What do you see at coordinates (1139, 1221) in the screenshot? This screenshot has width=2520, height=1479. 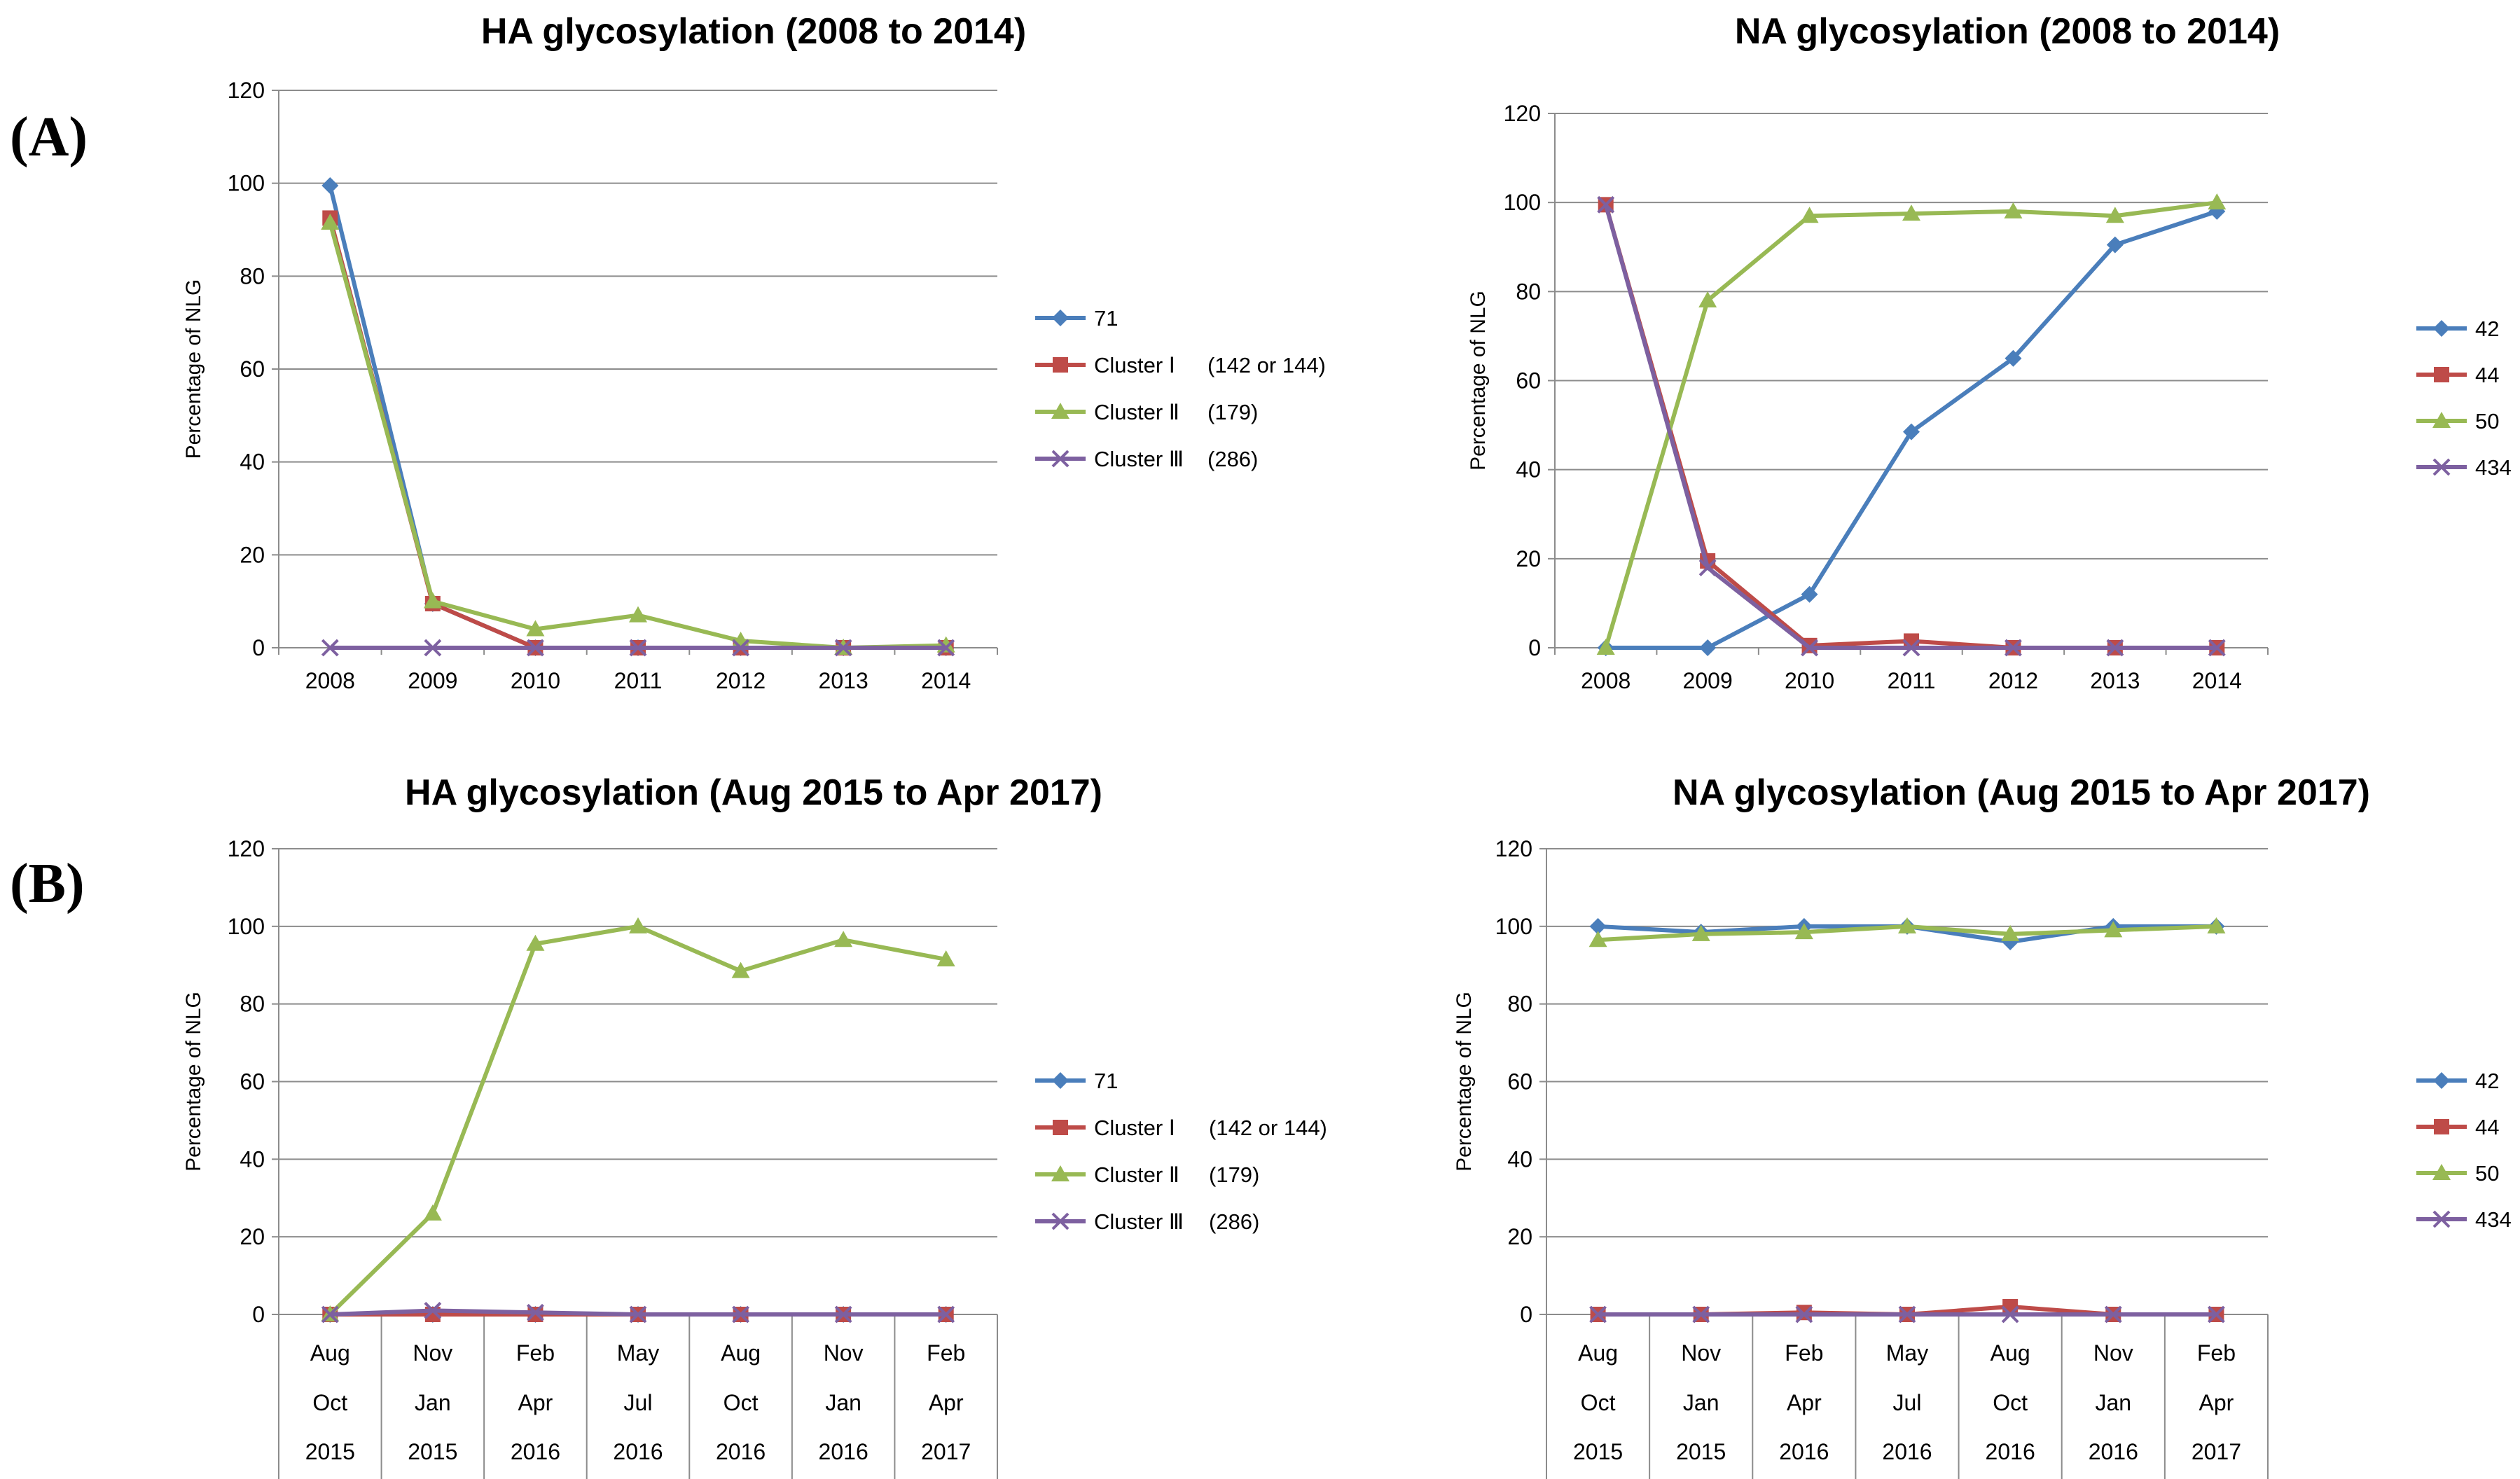 I see `legend-label: Cluster Ⅲ` at bounding box center [1139, 1221].